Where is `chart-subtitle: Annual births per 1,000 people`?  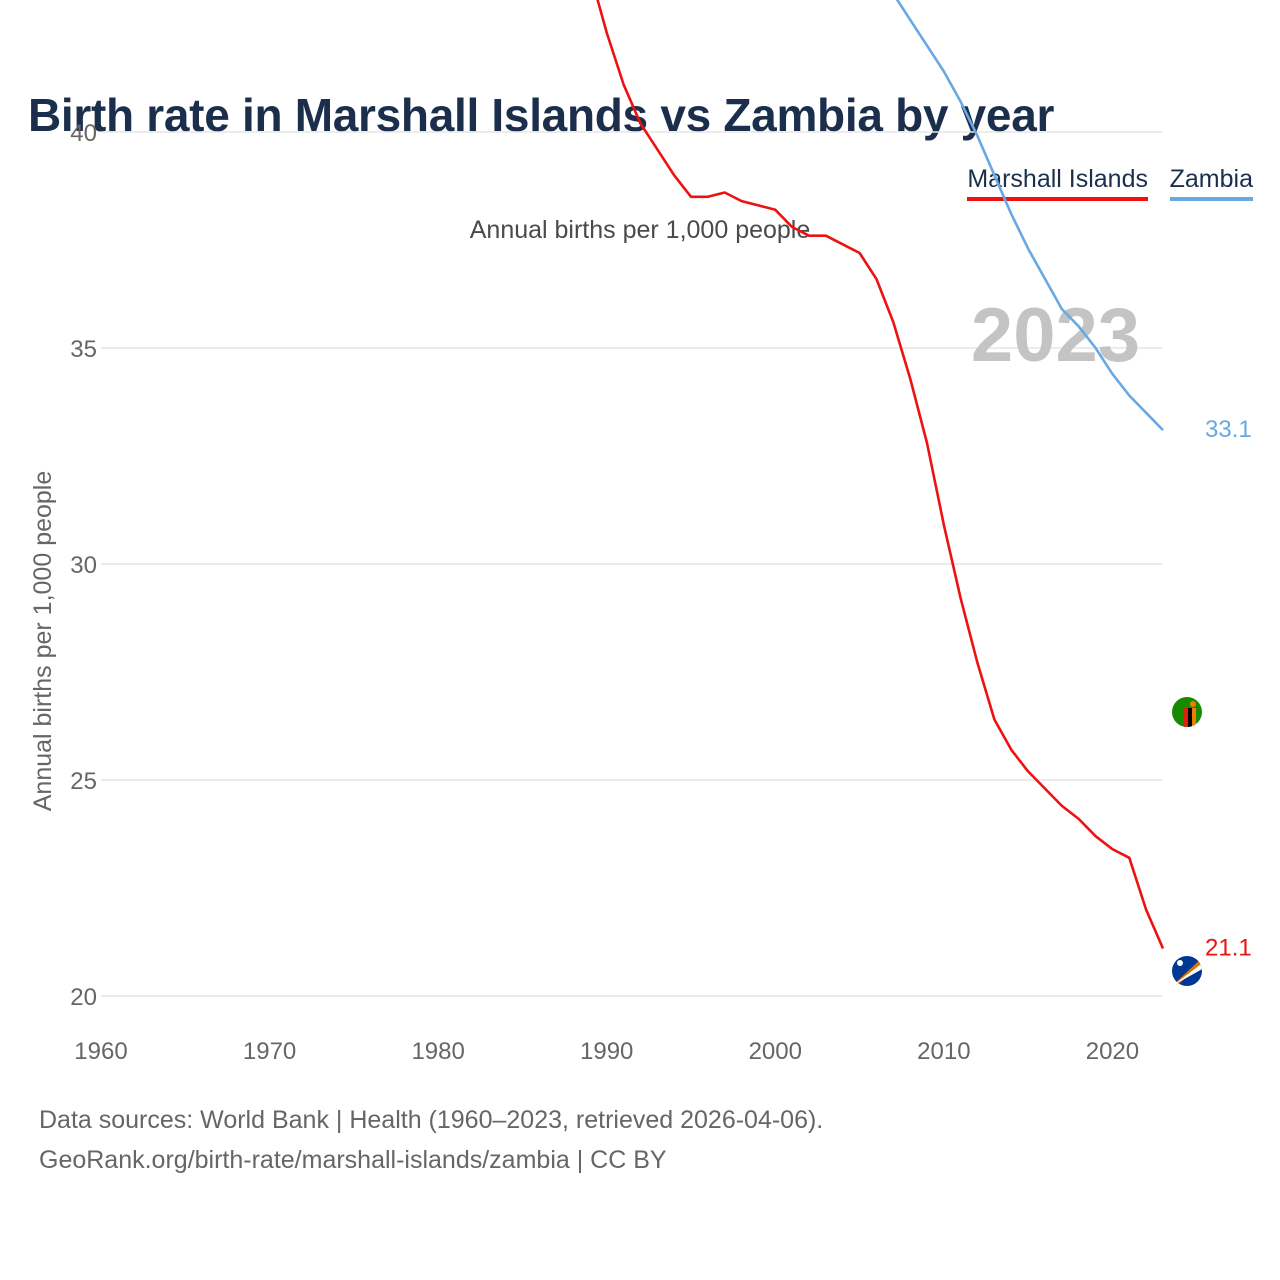 chart-subtitle: Annual births per 1,000 people is located at coordinates (640, 230).